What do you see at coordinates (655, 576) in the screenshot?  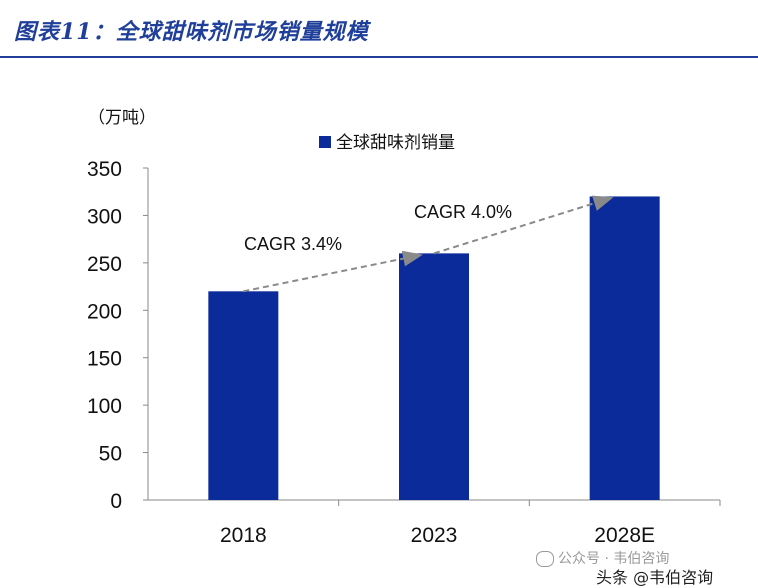 I see `toutiao-watermark: 头条 @韦伯咨询` at bounding box center [655, 576].